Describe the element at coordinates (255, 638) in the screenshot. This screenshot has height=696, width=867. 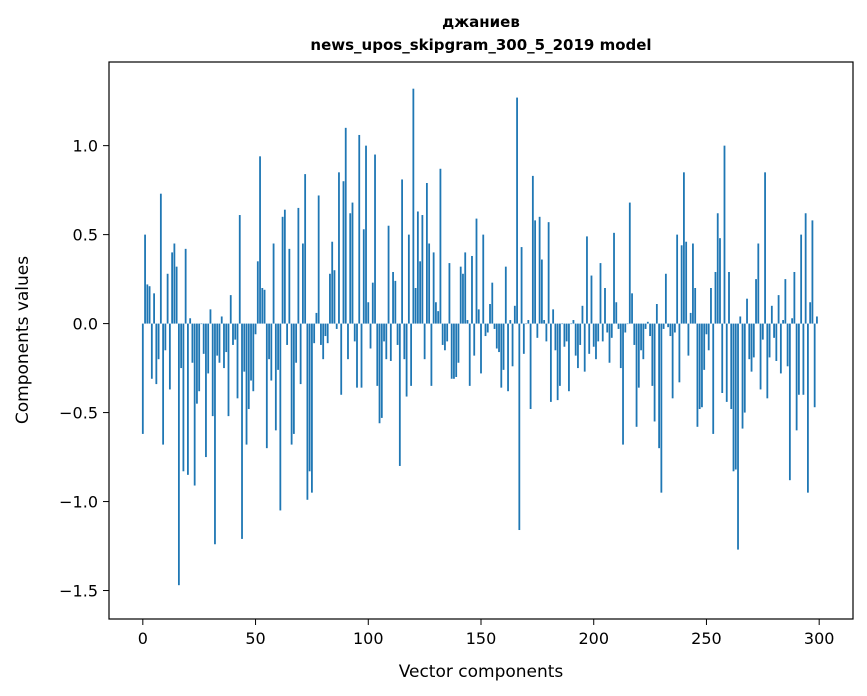
I see `x-tick-label: 50` at that location.